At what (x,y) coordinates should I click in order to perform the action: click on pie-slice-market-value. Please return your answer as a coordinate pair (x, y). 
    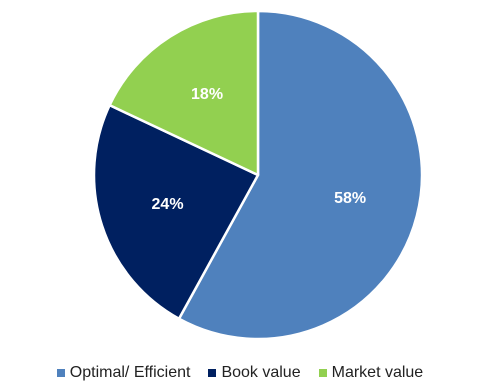
    Looking at the image, I should click on (184, 93).